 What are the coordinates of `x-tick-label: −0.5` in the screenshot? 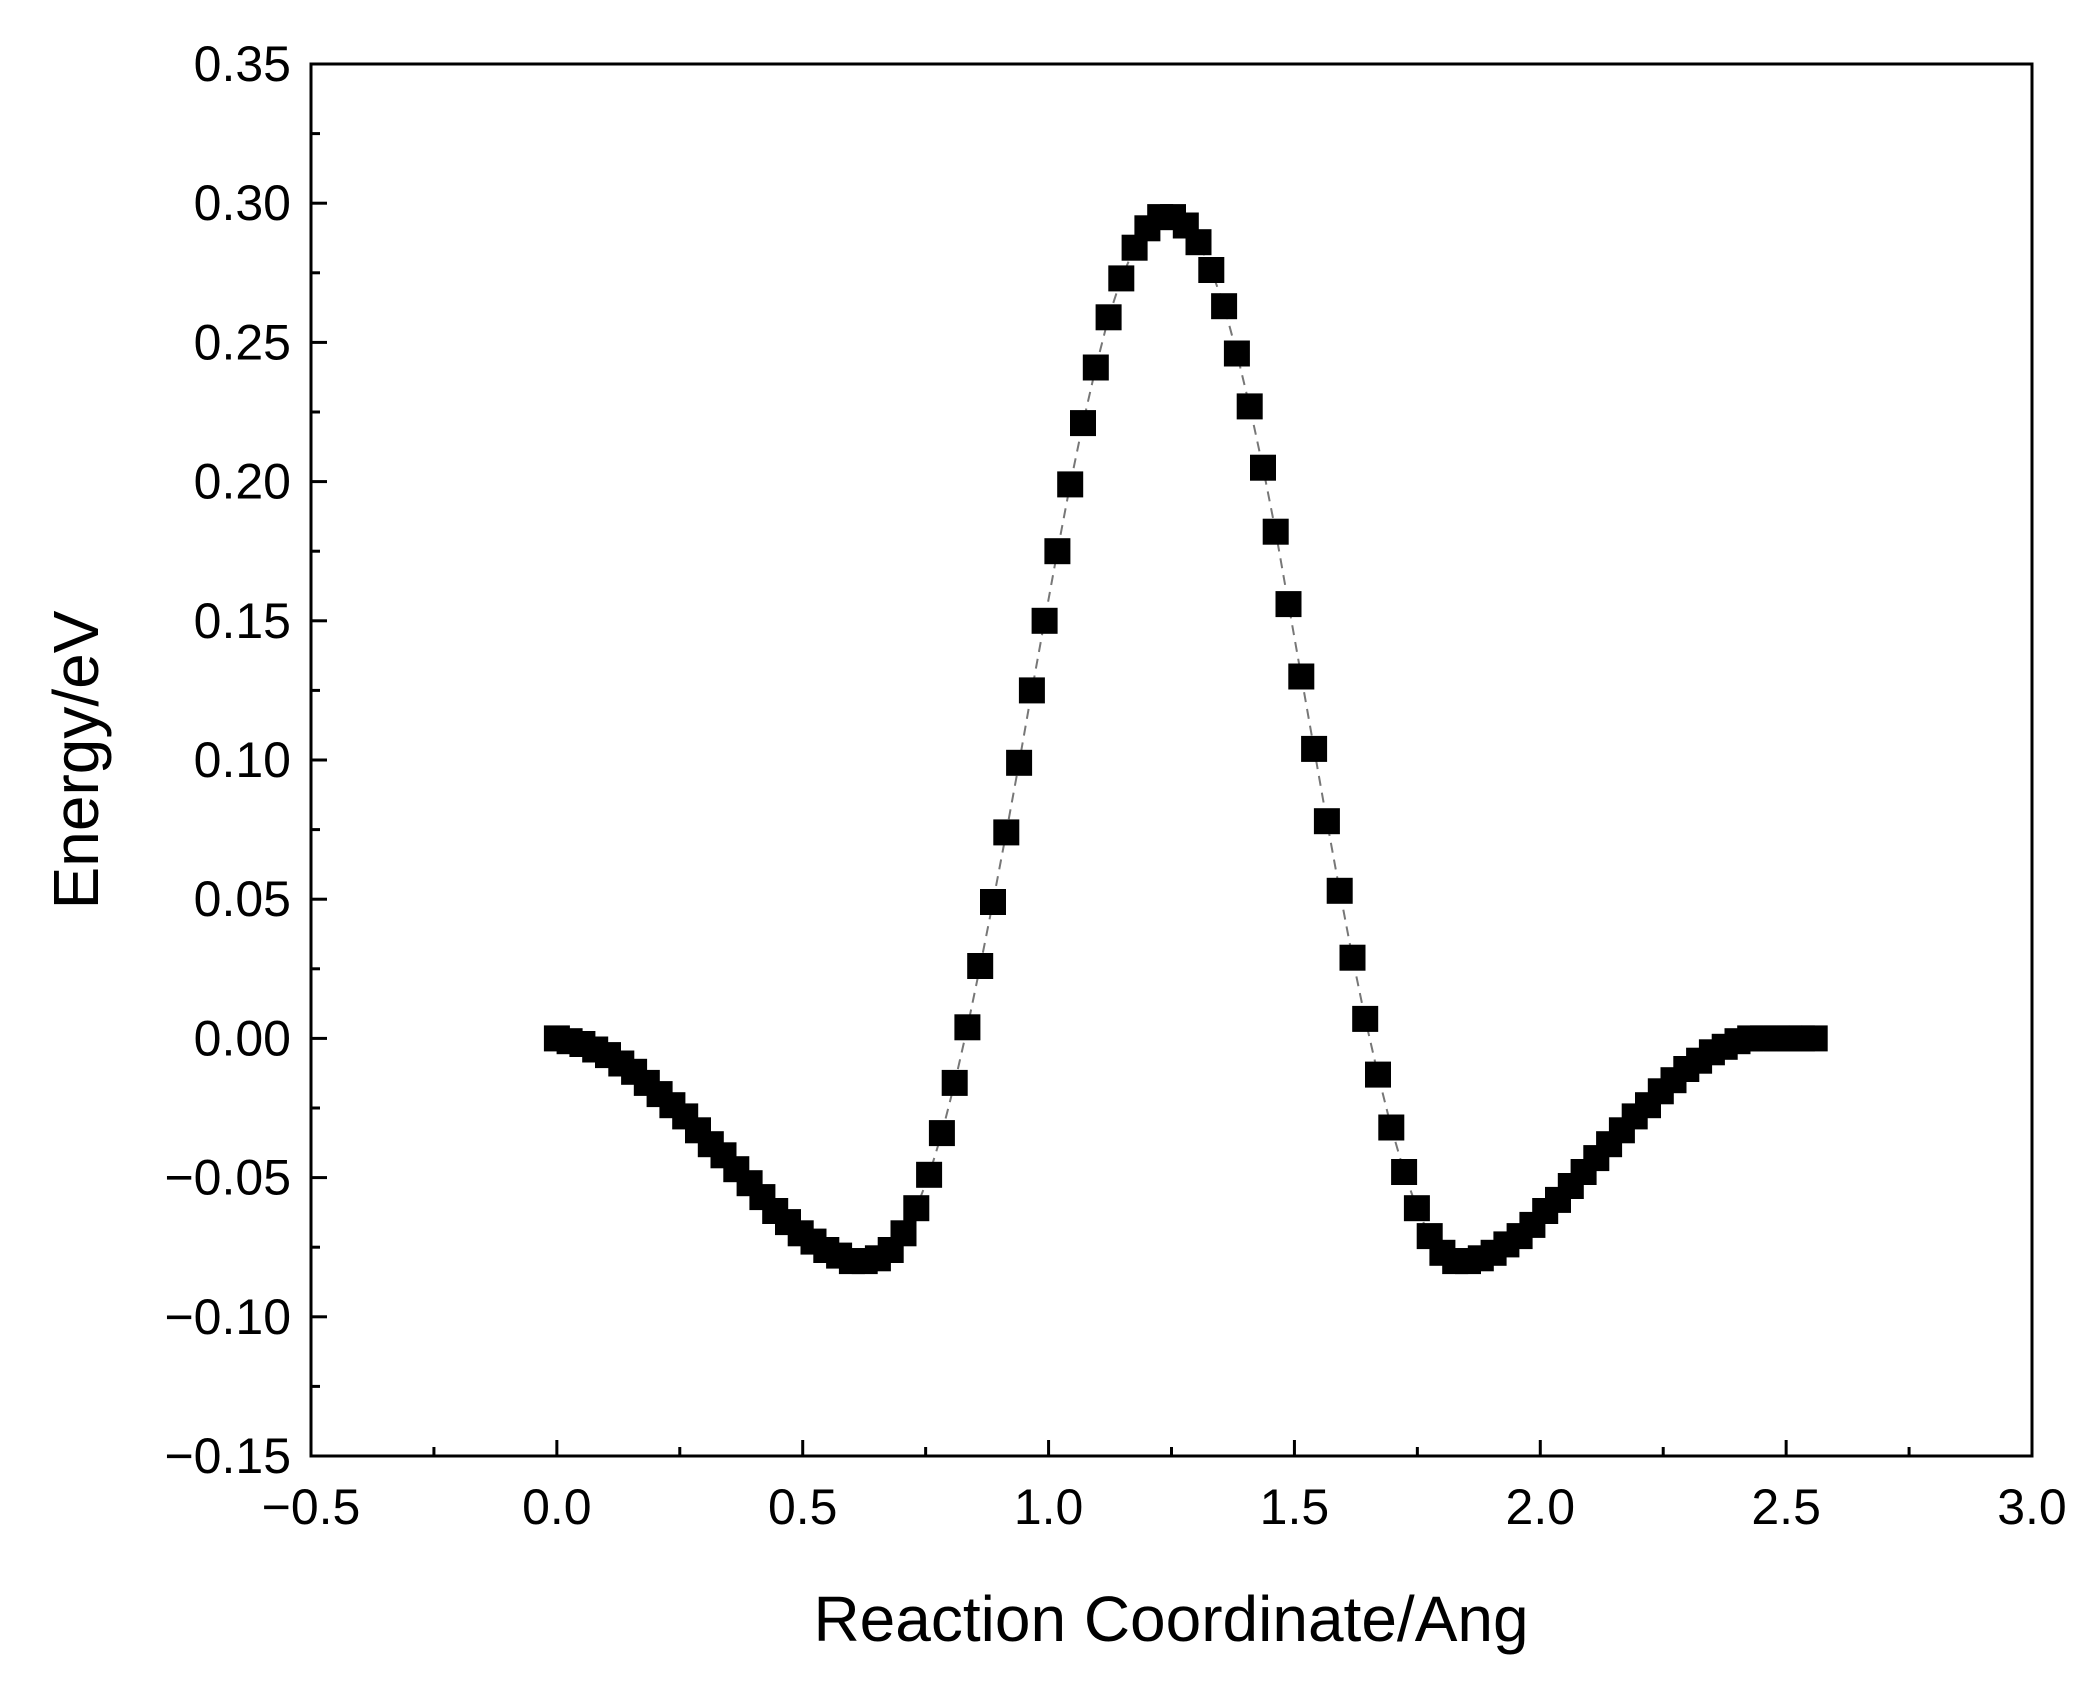 It's located at (311, 1507).